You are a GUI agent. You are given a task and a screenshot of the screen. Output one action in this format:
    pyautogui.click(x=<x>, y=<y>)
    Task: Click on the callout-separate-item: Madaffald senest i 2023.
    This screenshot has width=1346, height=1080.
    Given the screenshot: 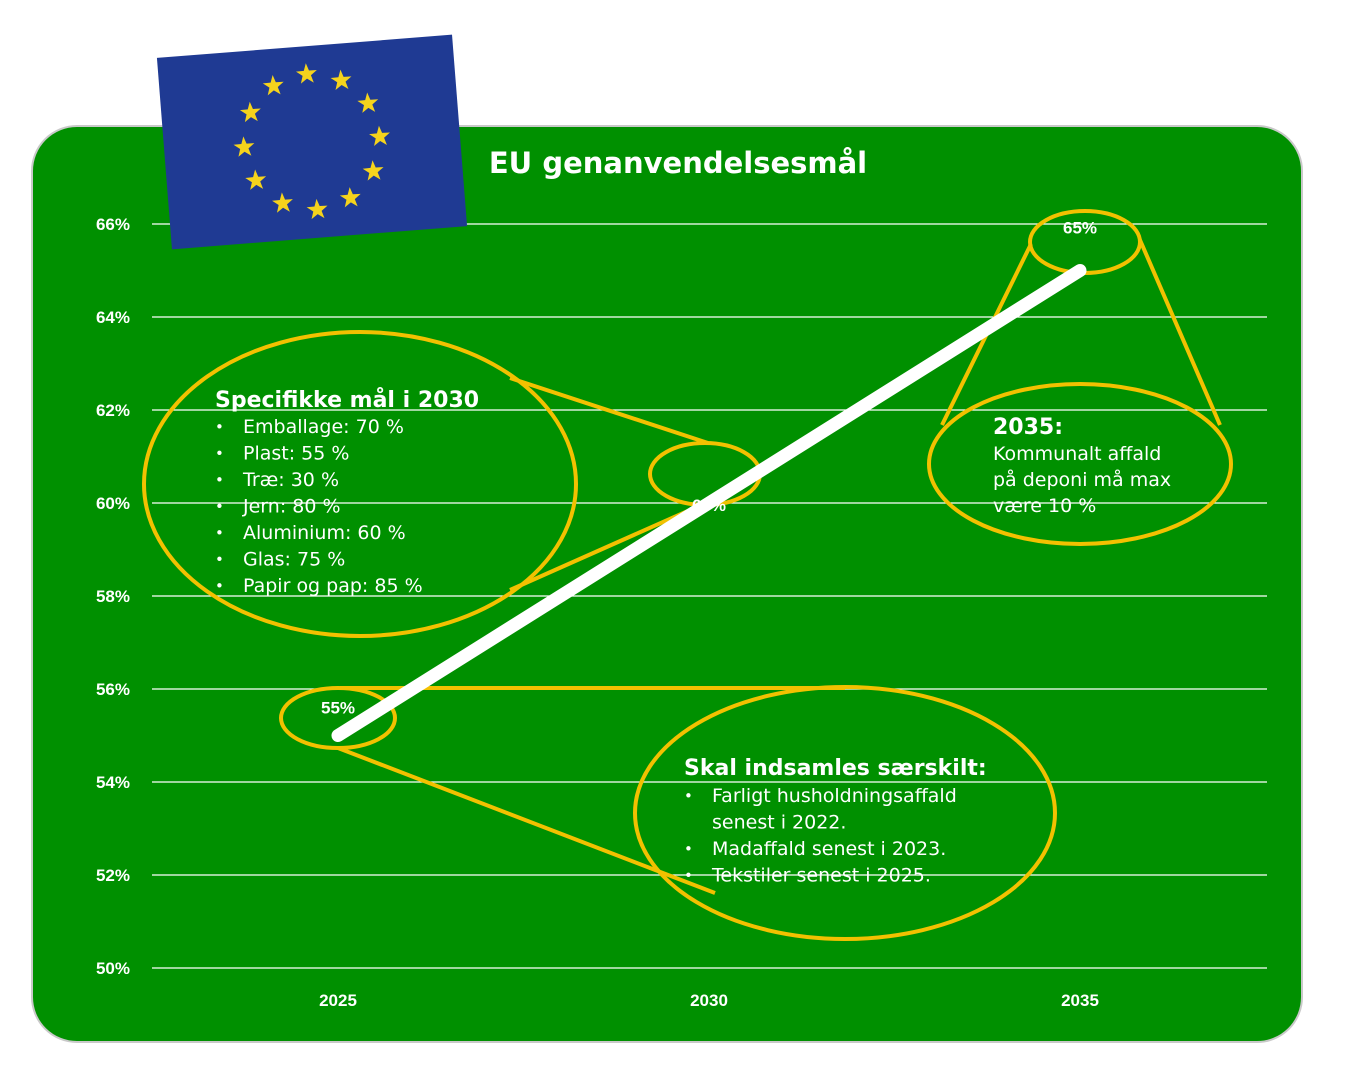 What is the action you would take?
    pyautogui.click(x=829, y=849)
    